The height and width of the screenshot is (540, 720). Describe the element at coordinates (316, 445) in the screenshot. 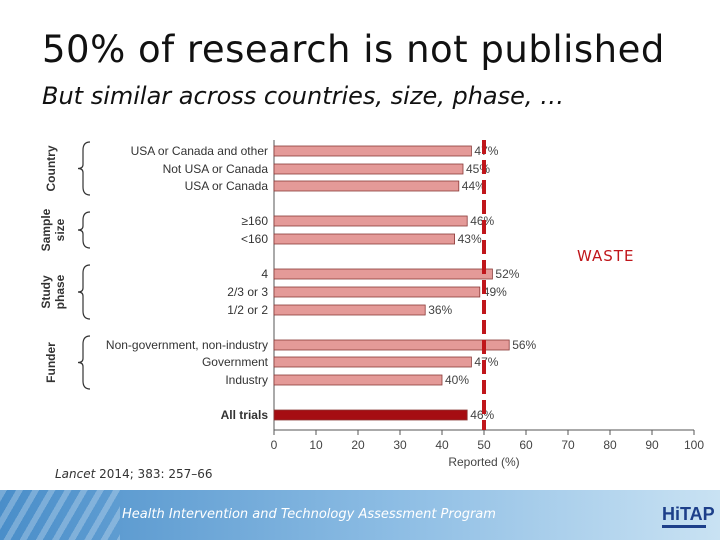

I see `x-tick-label: 10` at that location.